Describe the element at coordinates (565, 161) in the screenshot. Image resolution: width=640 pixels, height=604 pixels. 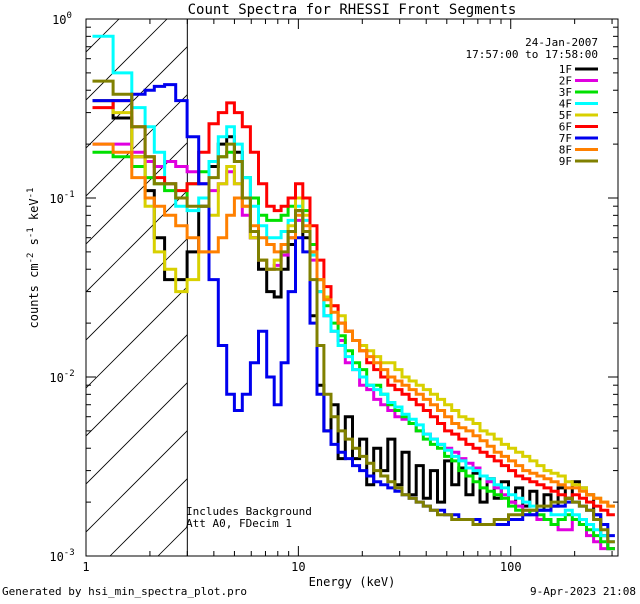
I see `legend-label-9F: 9F` at that location.